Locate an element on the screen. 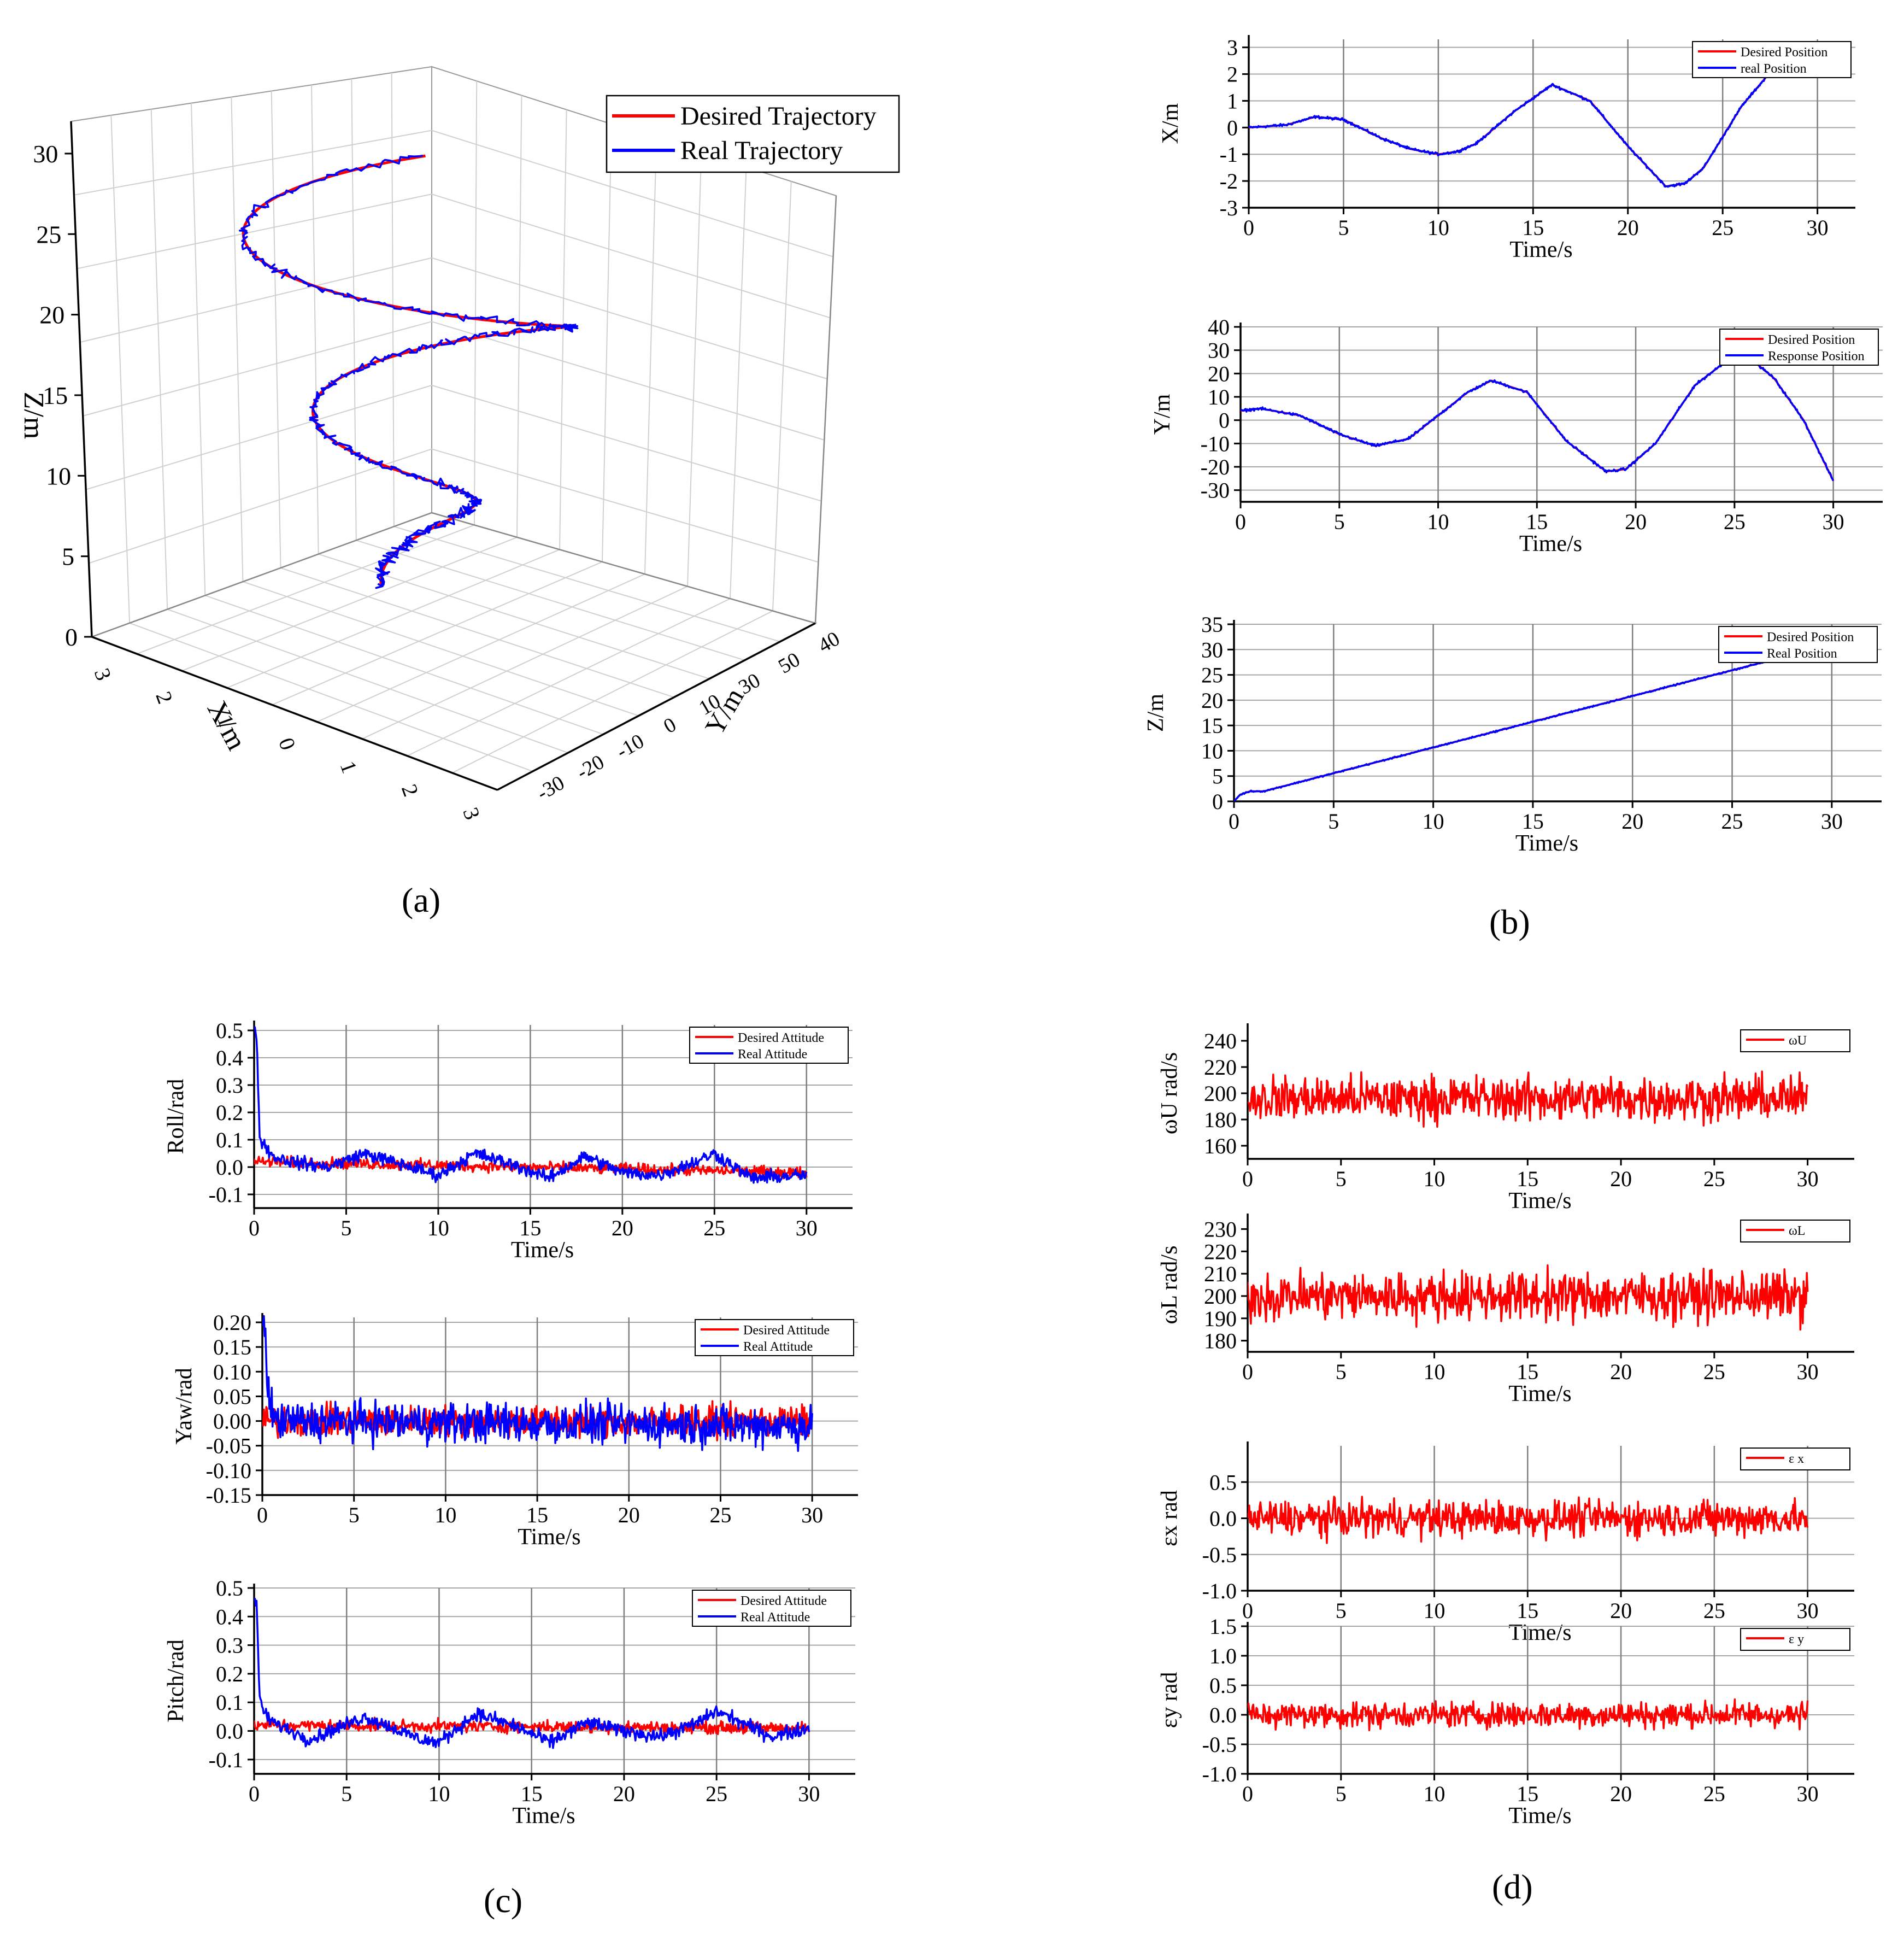  epsx-ytick-label: -0.5 is located at coordinates (1219, 1555).